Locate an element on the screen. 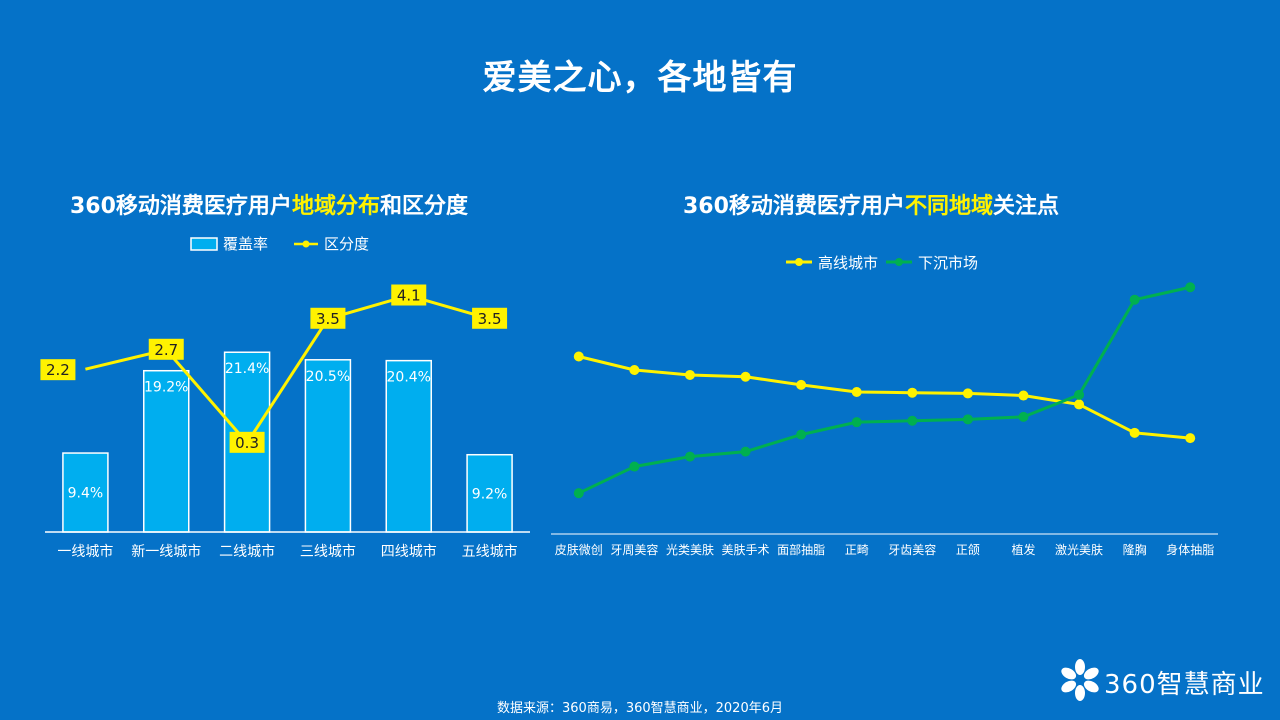 This screenshot has height=720, width=1280. x-tick-label: 三线城市 is located at coordinates (328, 551).